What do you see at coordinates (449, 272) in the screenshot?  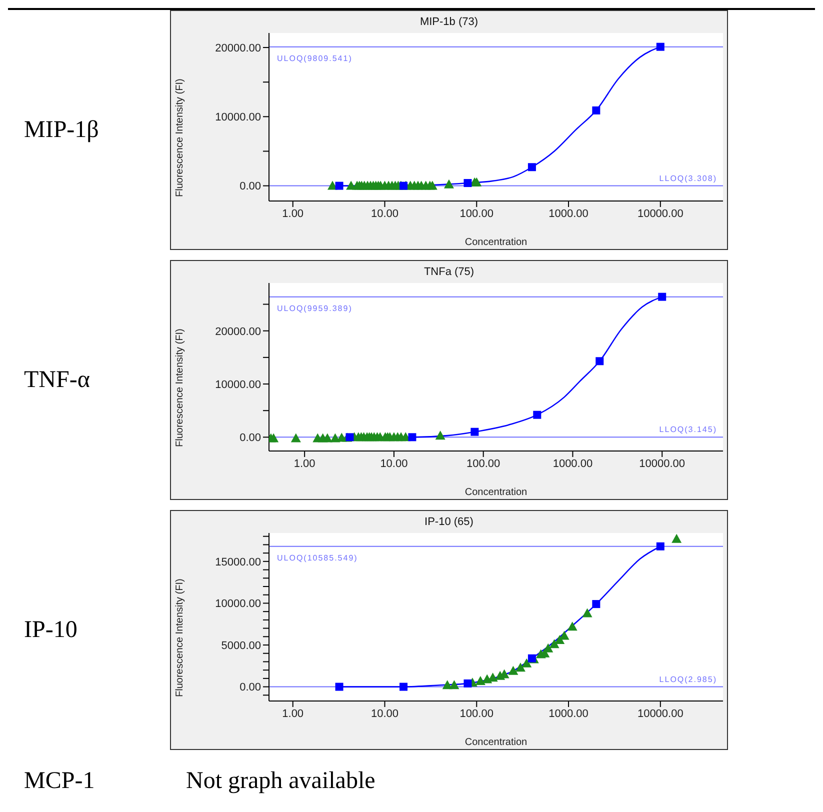 I see `chart-title: TNFa (75)` at bounding box center [449, 272].